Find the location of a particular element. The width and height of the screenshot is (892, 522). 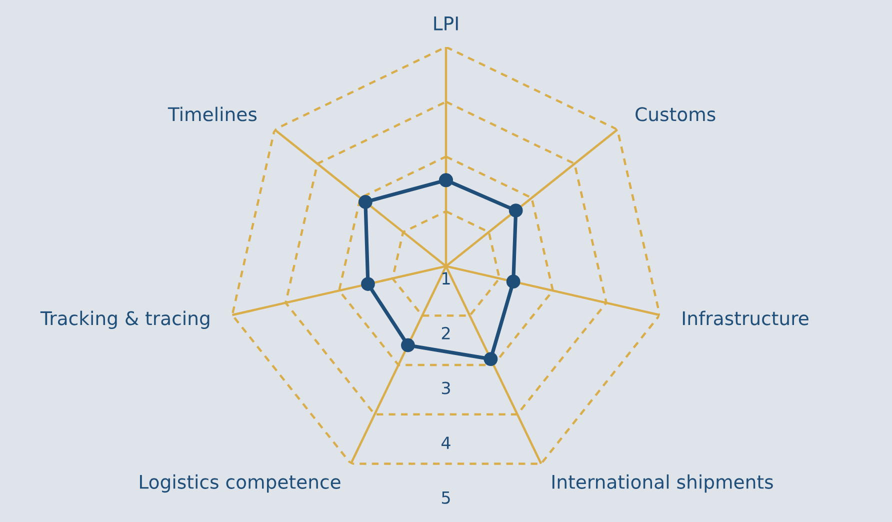

spoke-label: International shipments is located at coordinates (662, 483).